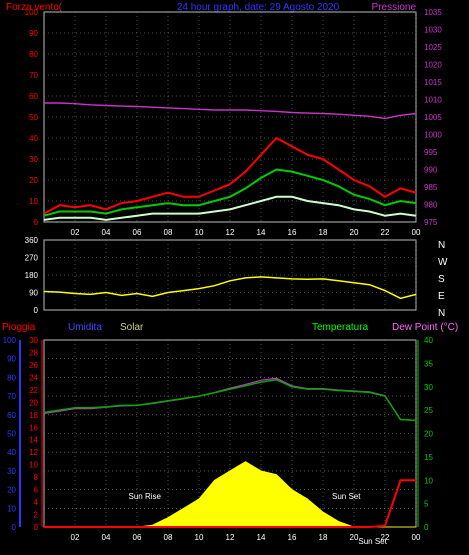 The width and height of the screenshot is (469, 555). What do you see at coordinates (36, 527) in the screenshot?
I see `rain-y-tick: 0` at bounding box center [36, 527].